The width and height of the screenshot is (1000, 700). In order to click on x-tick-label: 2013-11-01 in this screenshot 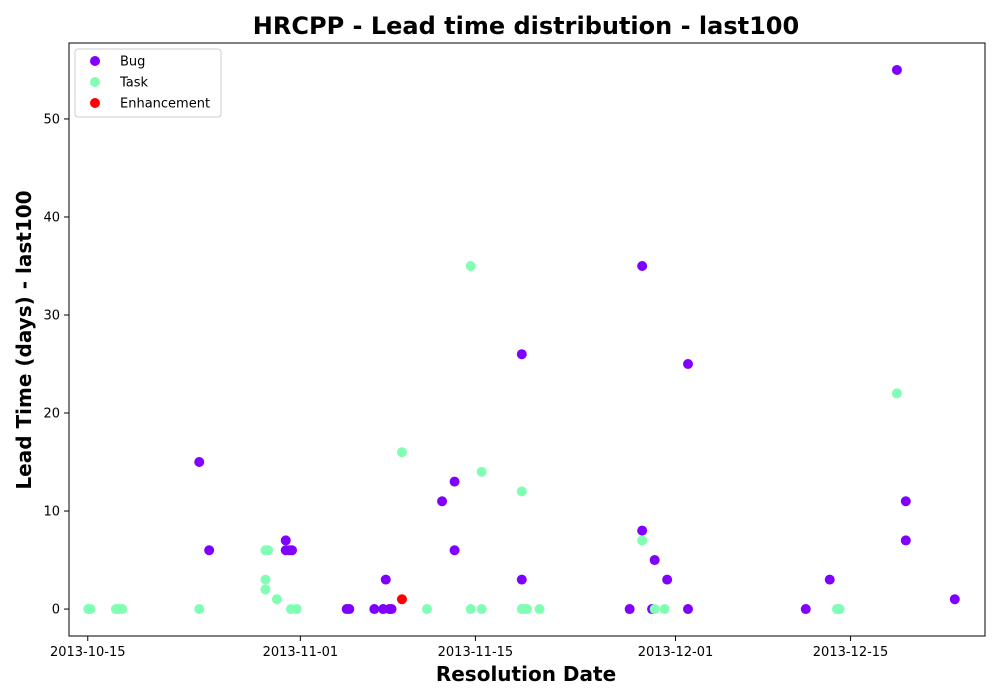, I will do `click(301, 652)`.